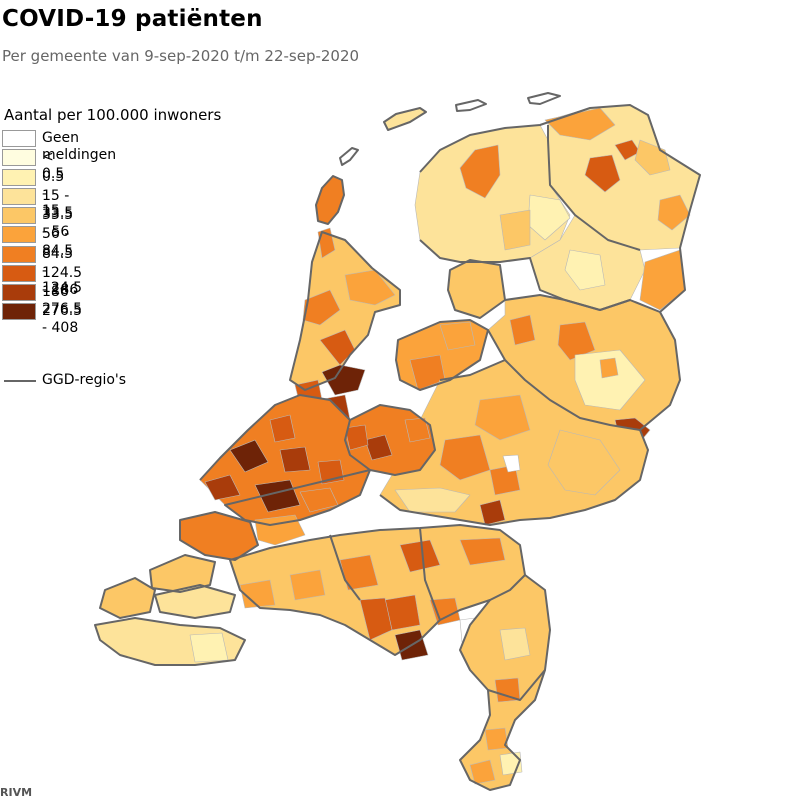 The width and height of the screenshot is (800, 800). I want to click on legend-label: 84.5 - 124.5, so click(62, 270).